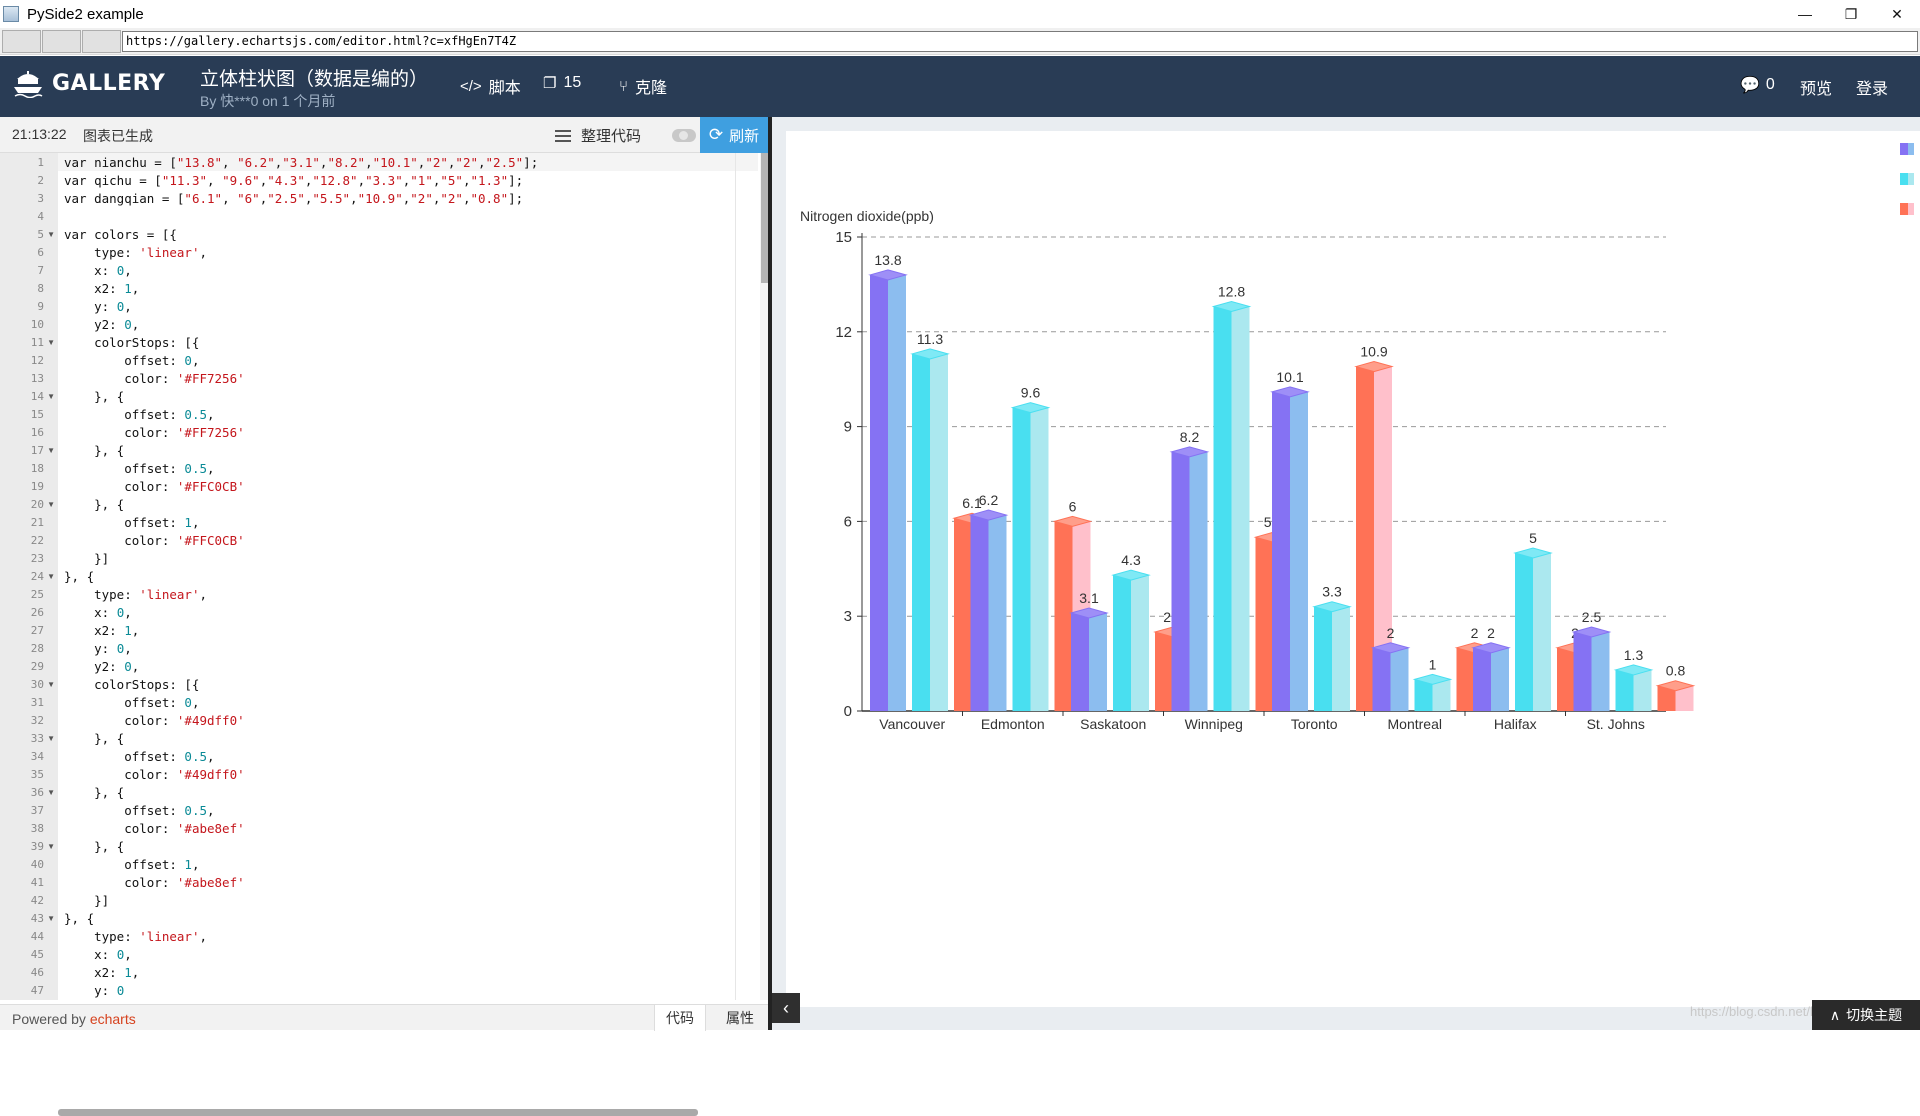 The height and width of the screenshot is (1116, 1920). I want to click on vertical-scrollbar-thumb, so click(764, 218).